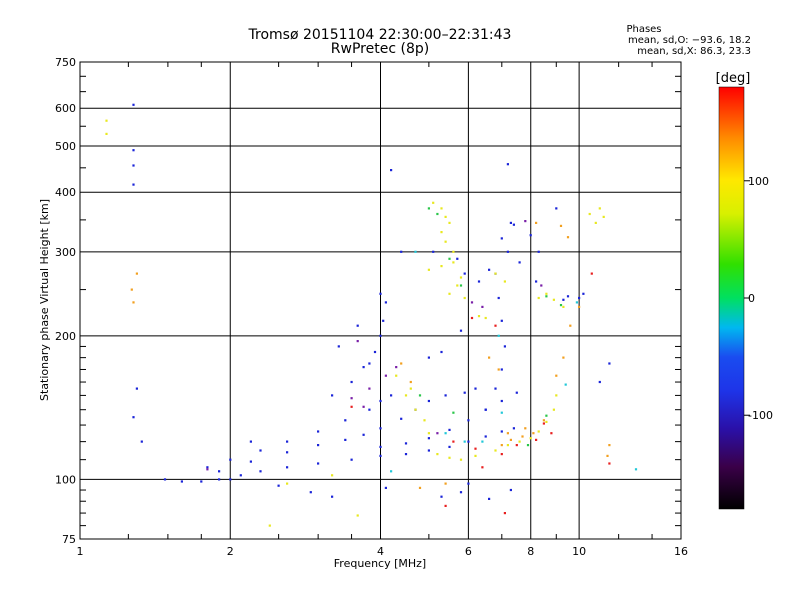 Image resolution: width=800 pixels, height=600 pixels. What do you see at coordinates (380, 49) in the screenshot?
I see `chart-title-line2: RwPretec (8p)` at bounding box center [380, 49].